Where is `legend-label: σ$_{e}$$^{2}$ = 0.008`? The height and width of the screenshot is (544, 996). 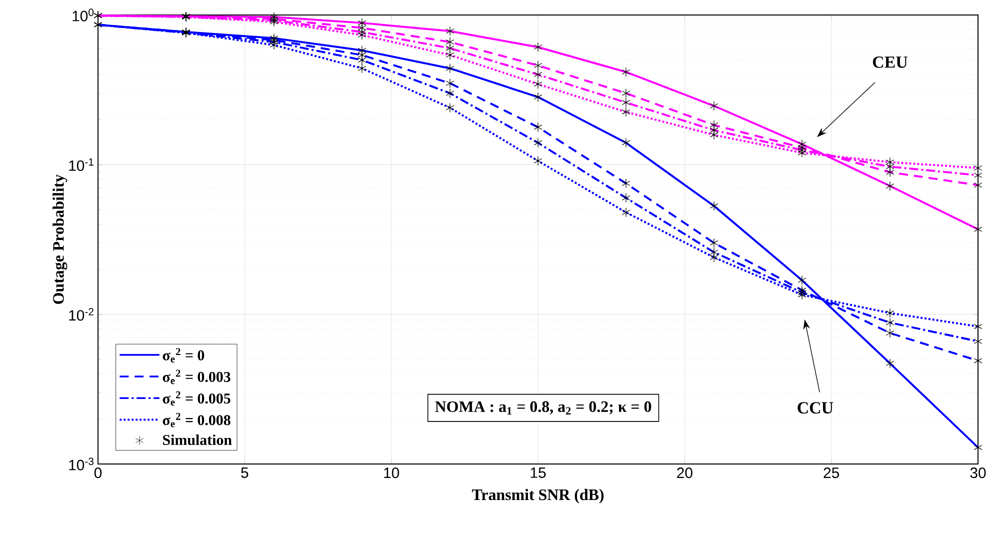 legend-label: σ$_{e}$$^{2}$ = 0.008 is located at coordinates (196, 420).